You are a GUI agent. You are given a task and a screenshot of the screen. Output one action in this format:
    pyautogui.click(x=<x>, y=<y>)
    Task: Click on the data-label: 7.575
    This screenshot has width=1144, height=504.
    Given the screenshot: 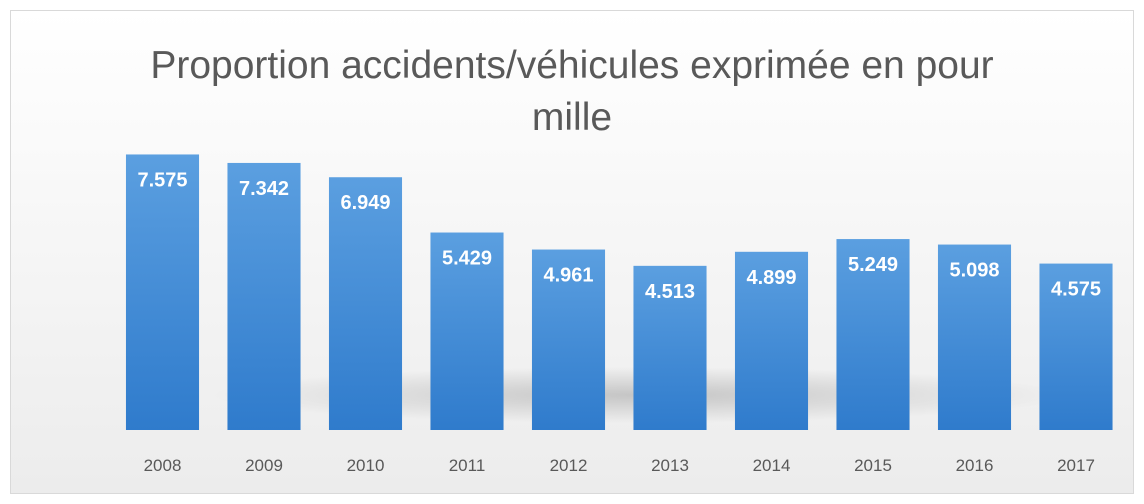 What is the action you would take?
    pyautogui.click(x=162, y=180)
    